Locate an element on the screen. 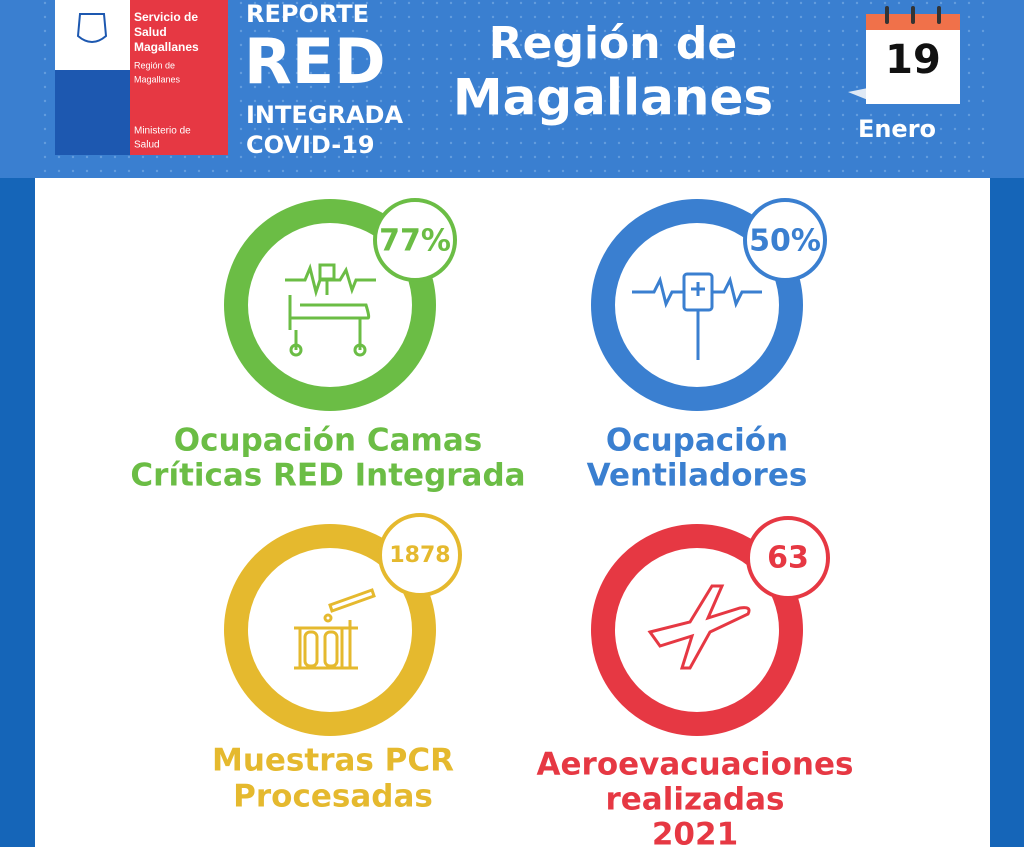  card-title: Críticas RED Integrada is located at coordinates (327, 476).